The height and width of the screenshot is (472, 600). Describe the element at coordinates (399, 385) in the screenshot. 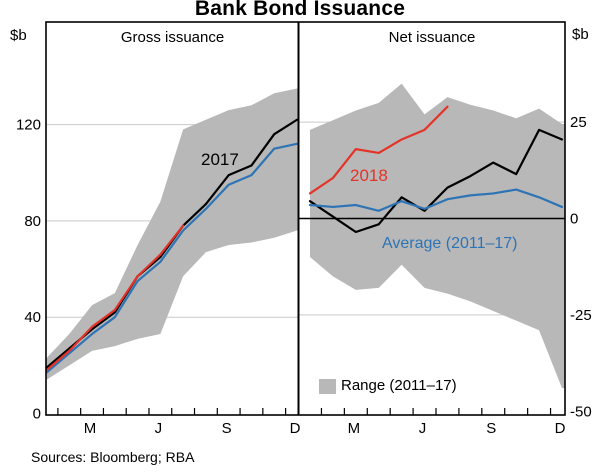

I see `range-legend-label: Range (2011–17)` at that location.